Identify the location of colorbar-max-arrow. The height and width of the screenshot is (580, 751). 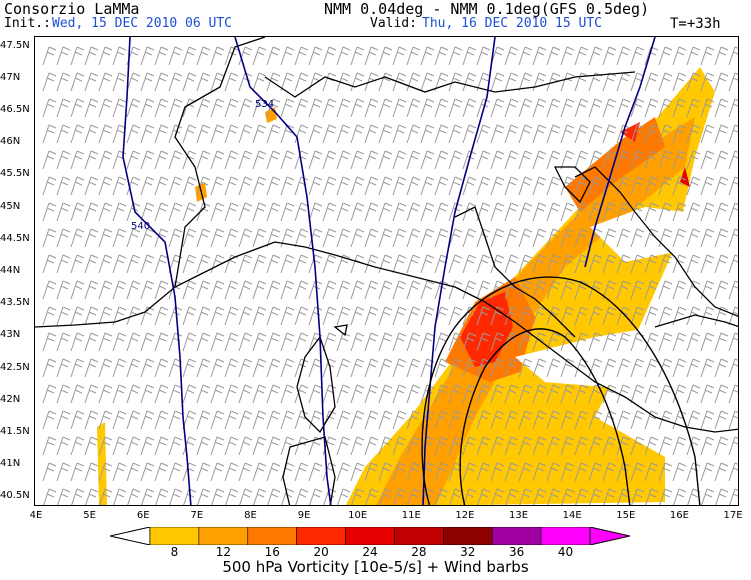
(609, 536).